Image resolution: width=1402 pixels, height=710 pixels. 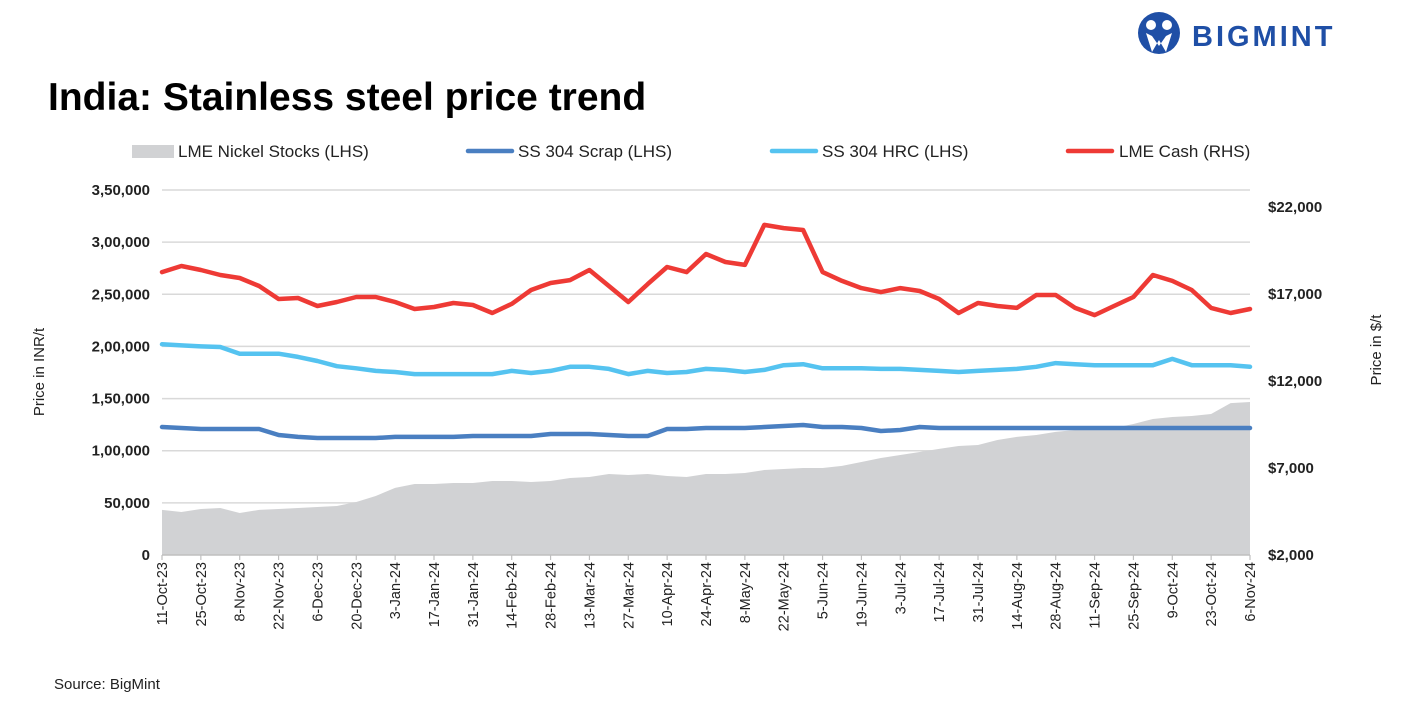 What do you see at coordinates (121, 190) in the screenshot?
I see `y-tick-label-left: 3,50,000` at bounding box center [121, 190].